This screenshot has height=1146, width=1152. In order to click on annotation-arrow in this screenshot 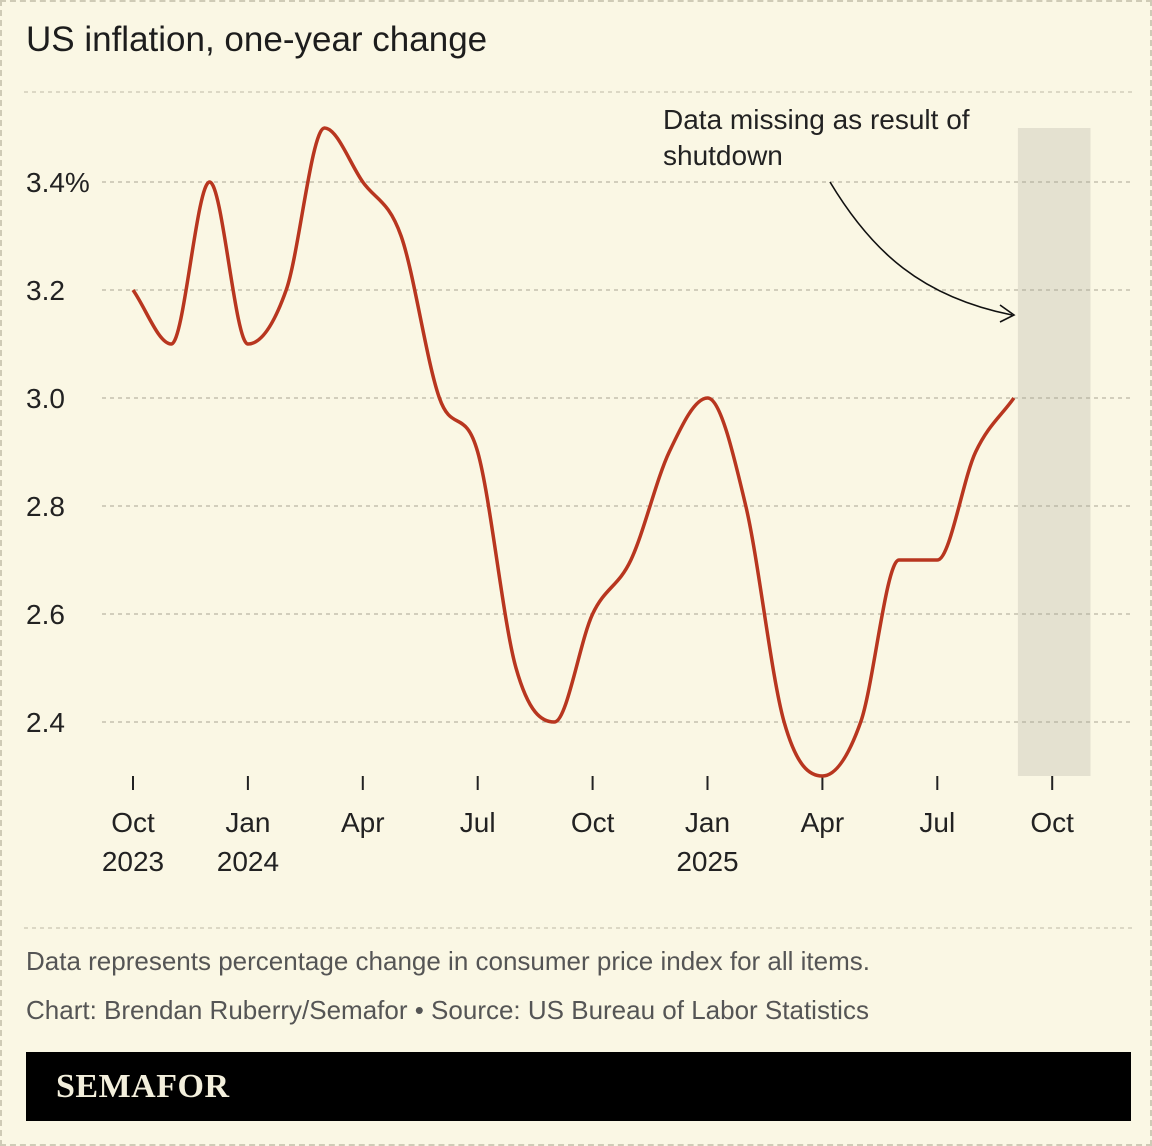, I will do `click(921, 248)`.